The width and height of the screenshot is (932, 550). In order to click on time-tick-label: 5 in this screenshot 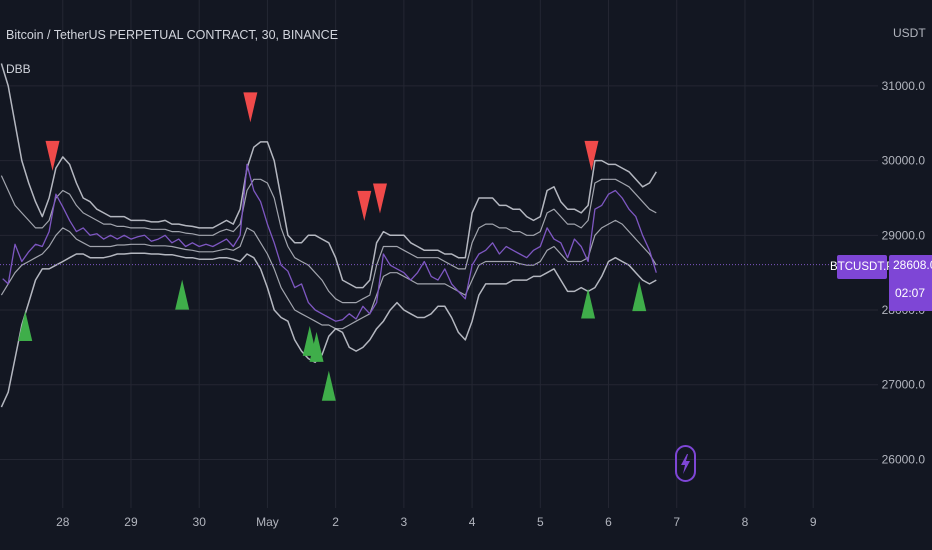, I will do `click(540, 522)`.